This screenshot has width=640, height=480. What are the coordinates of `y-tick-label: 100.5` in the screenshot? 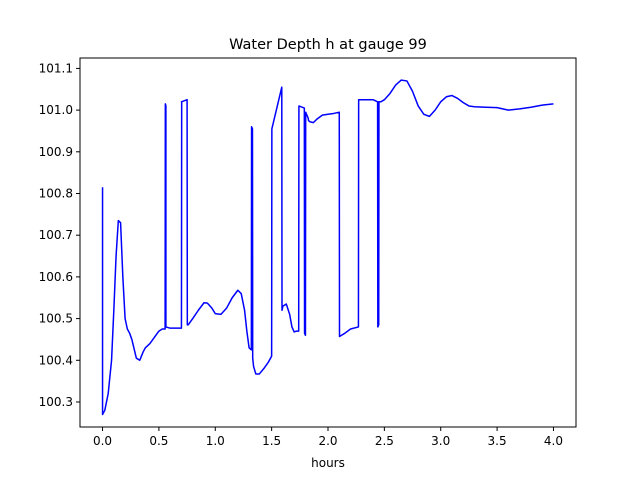 It's located at (56, 319).